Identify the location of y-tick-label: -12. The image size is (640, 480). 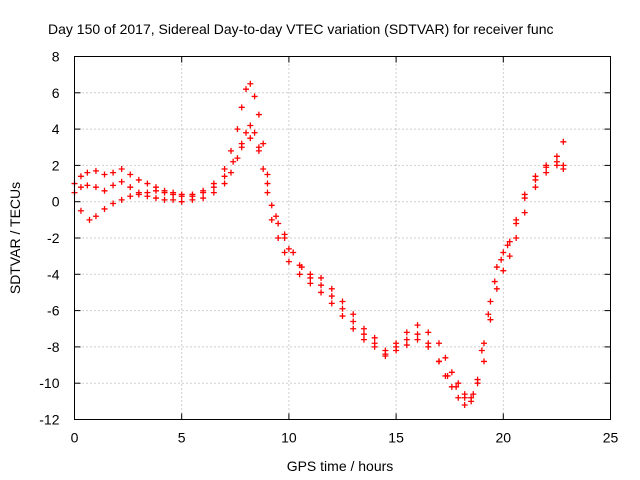
(49, 420).